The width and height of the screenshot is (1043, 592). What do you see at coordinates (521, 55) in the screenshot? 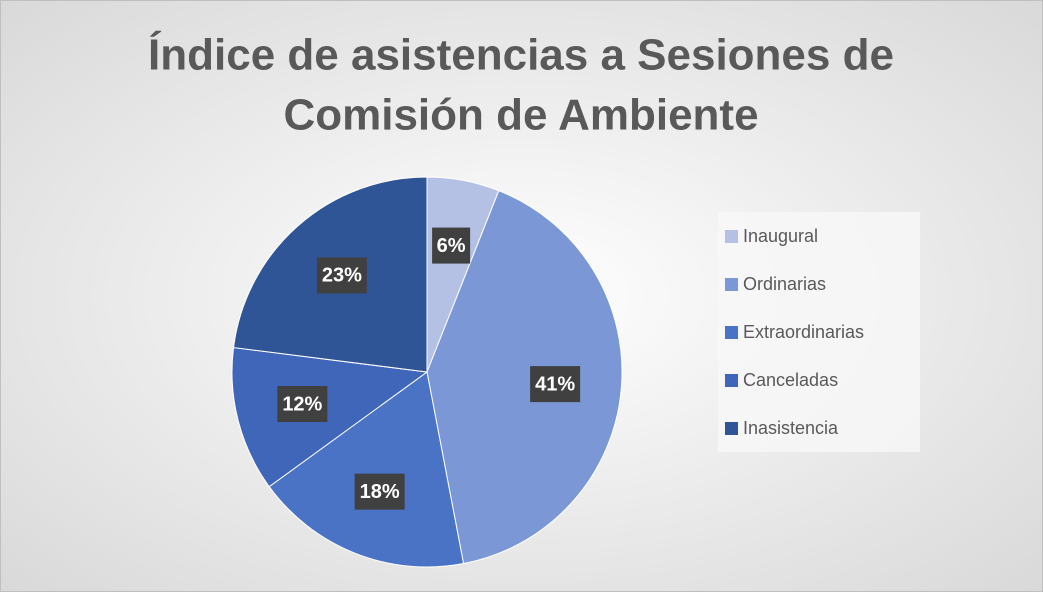
I see `chart-title: Índice de asistencias a Sesiones de` at bounding box center [521, 55].